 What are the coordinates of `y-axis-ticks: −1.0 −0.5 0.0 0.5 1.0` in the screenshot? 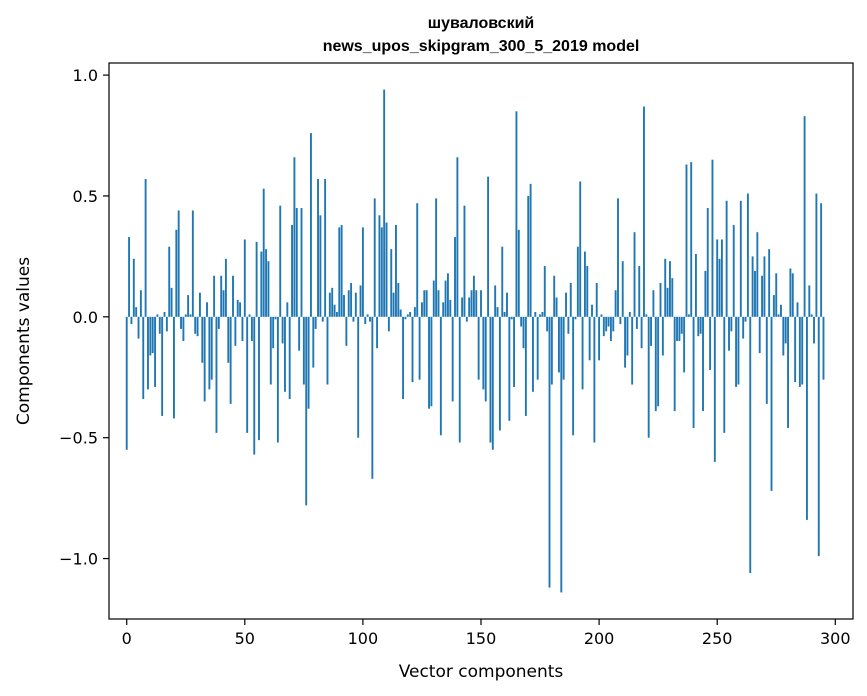 It's located at (84, 317).